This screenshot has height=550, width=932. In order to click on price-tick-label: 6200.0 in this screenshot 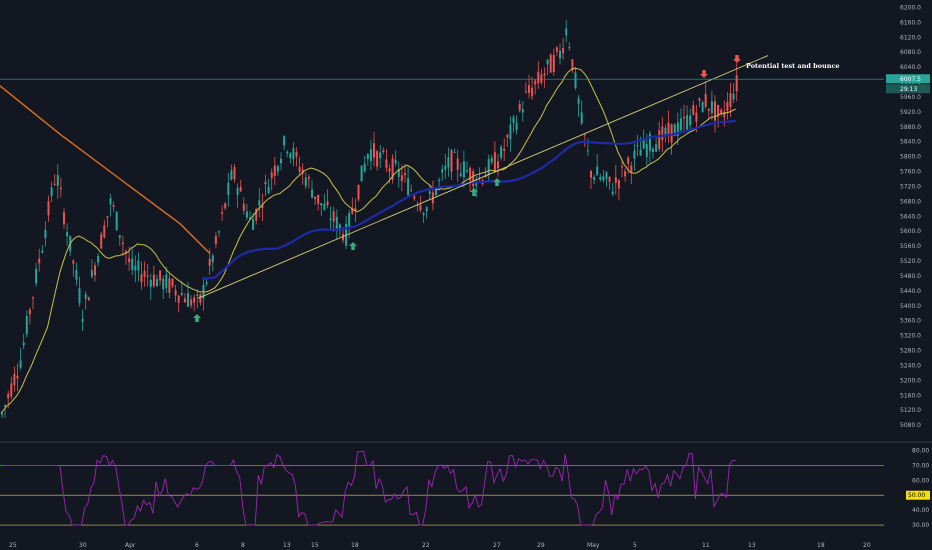, I will do `click(910, 7)`.